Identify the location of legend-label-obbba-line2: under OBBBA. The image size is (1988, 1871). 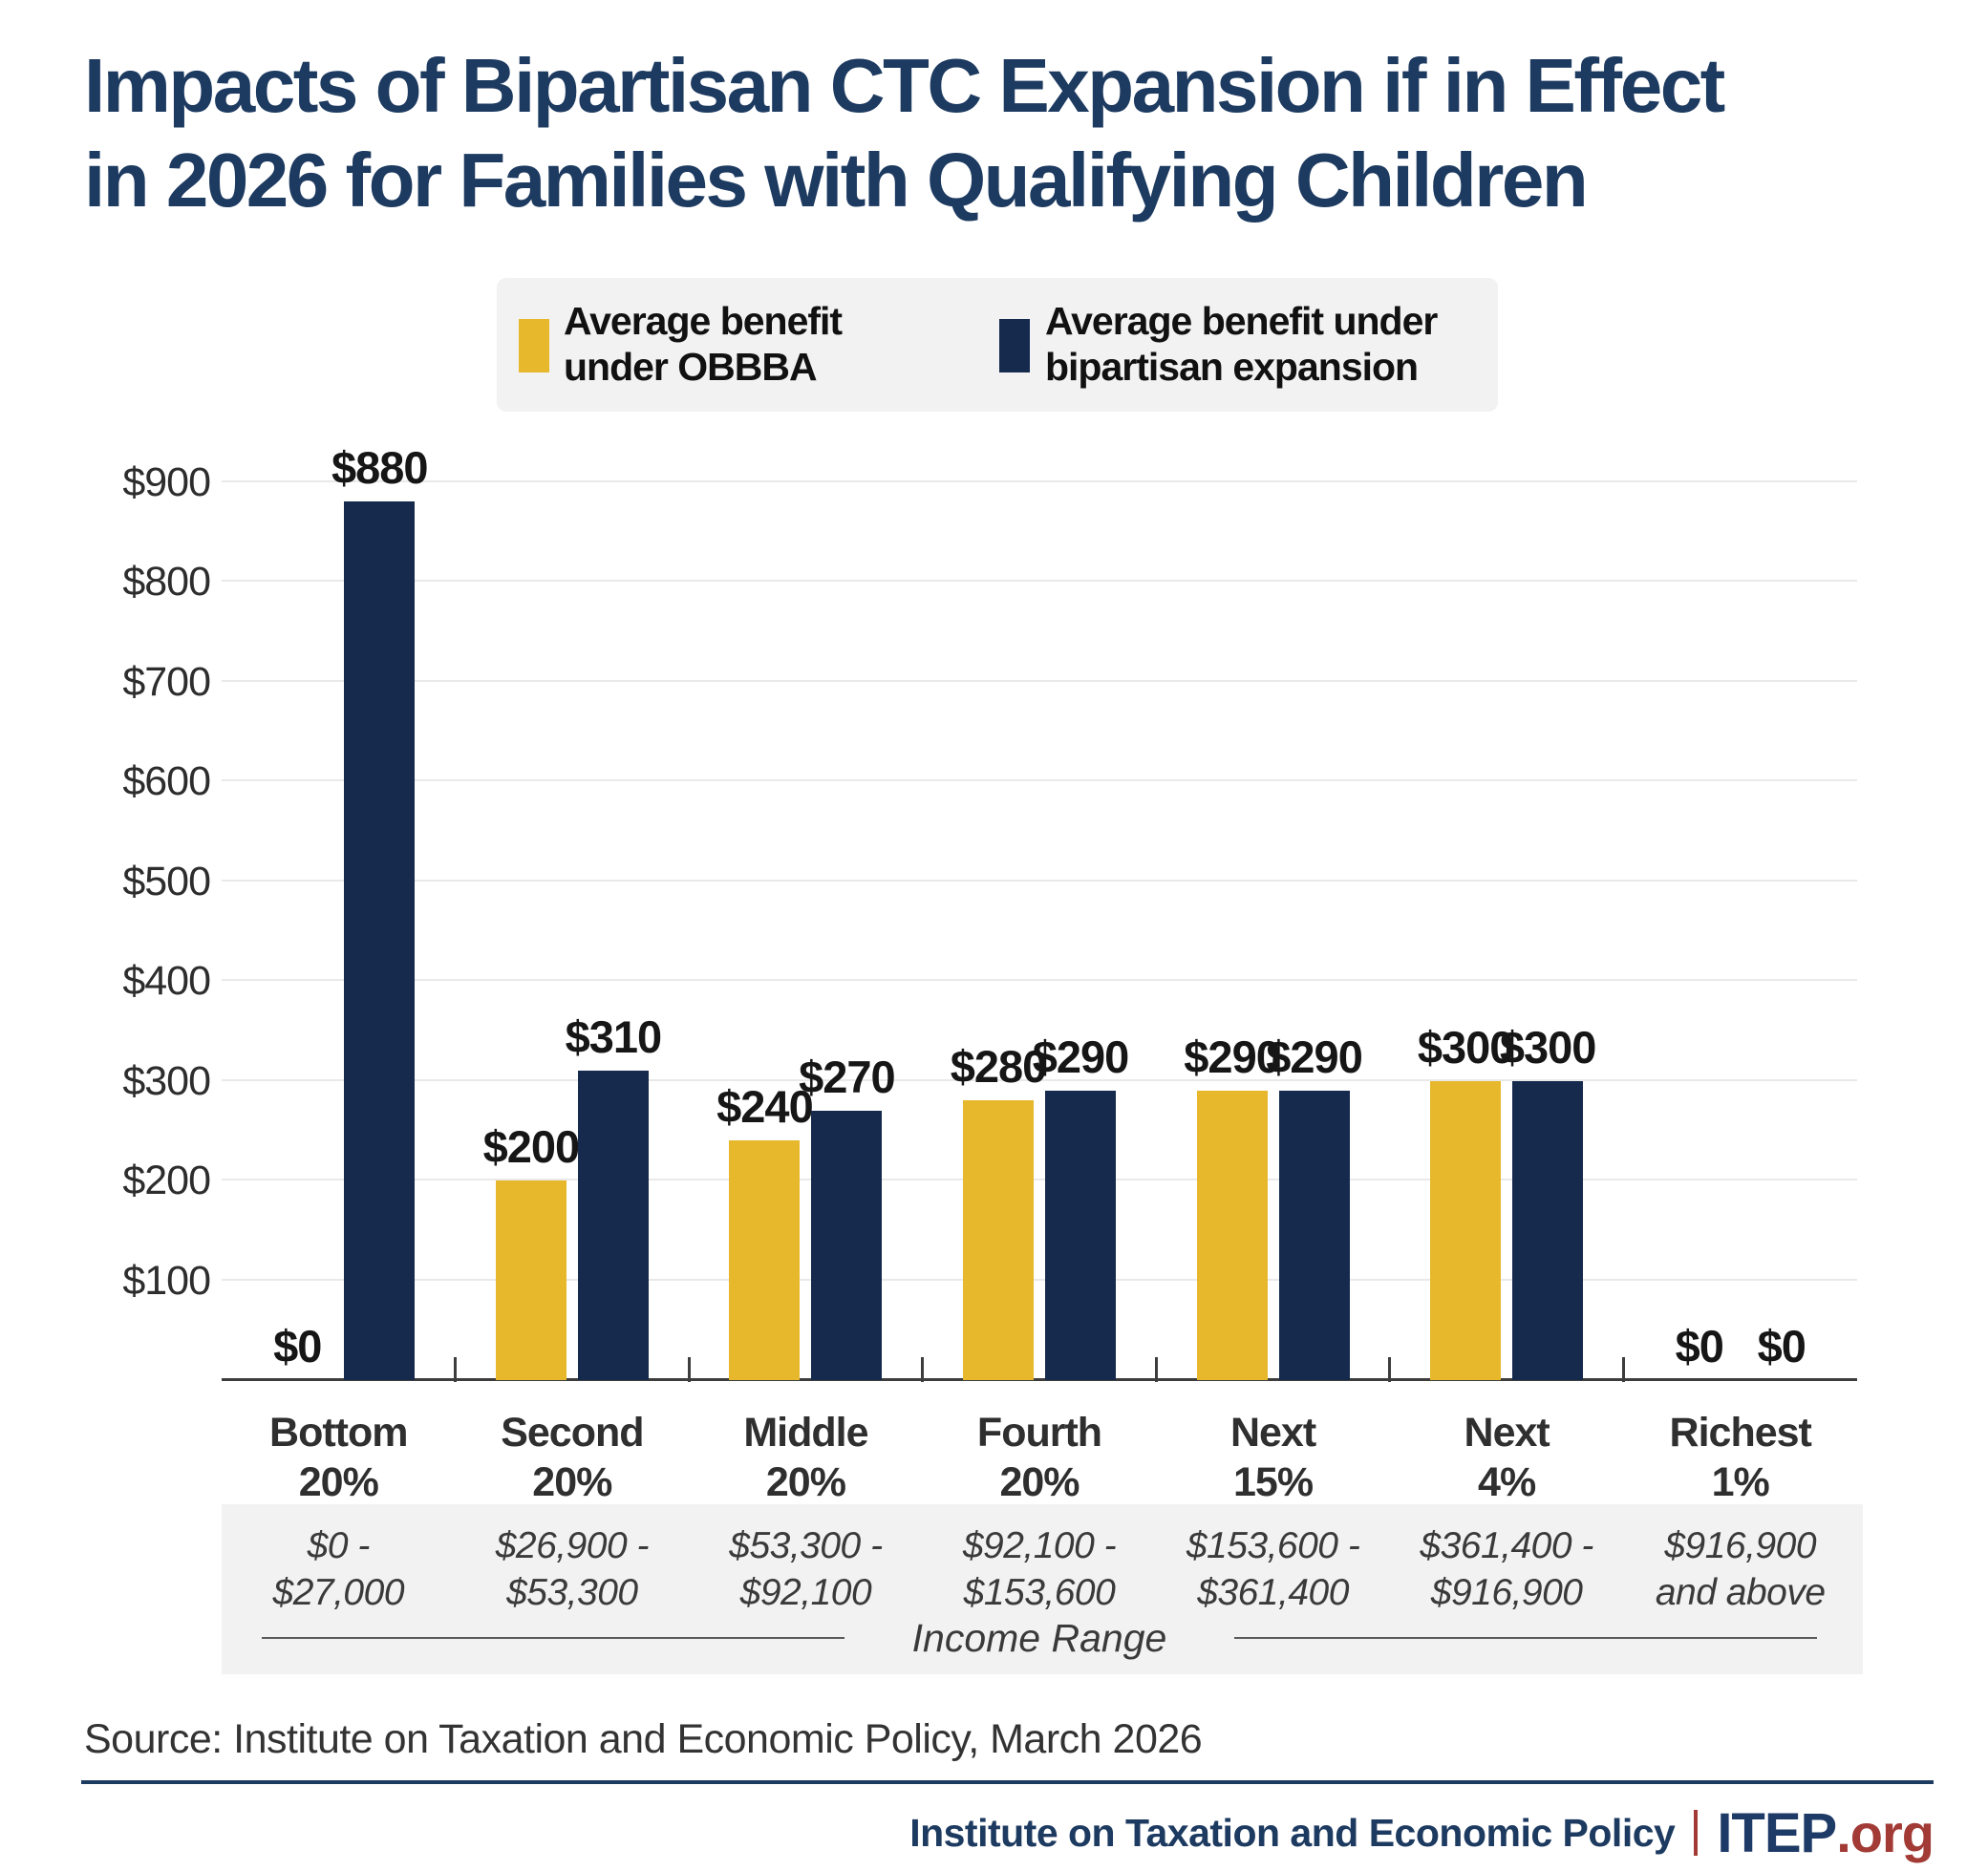
(691, 367).